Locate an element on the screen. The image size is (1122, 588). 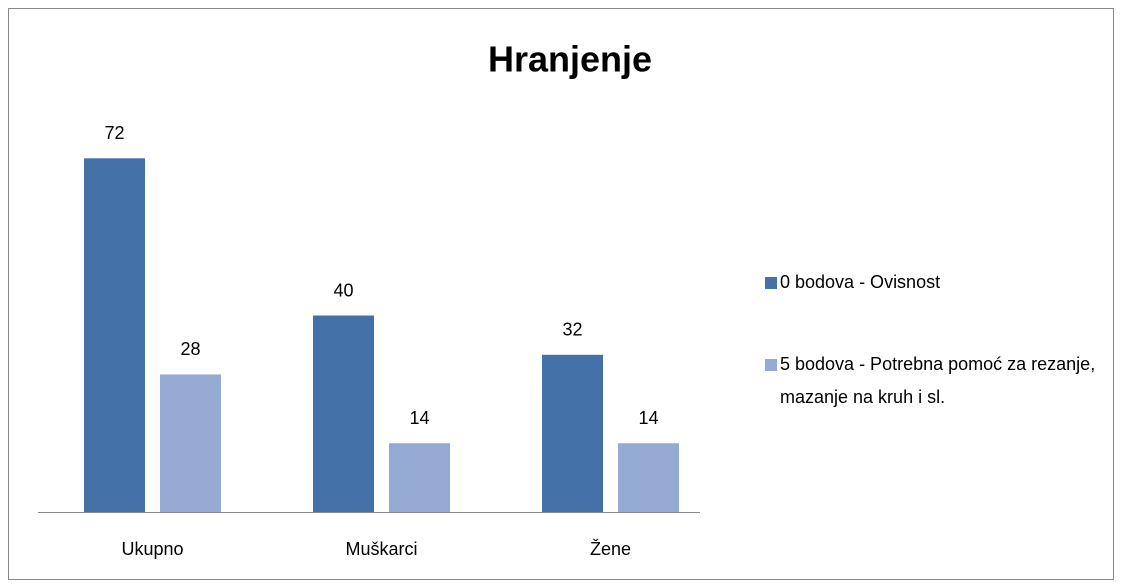
x-tick-label: Žene is located at coordinates (610, 549).